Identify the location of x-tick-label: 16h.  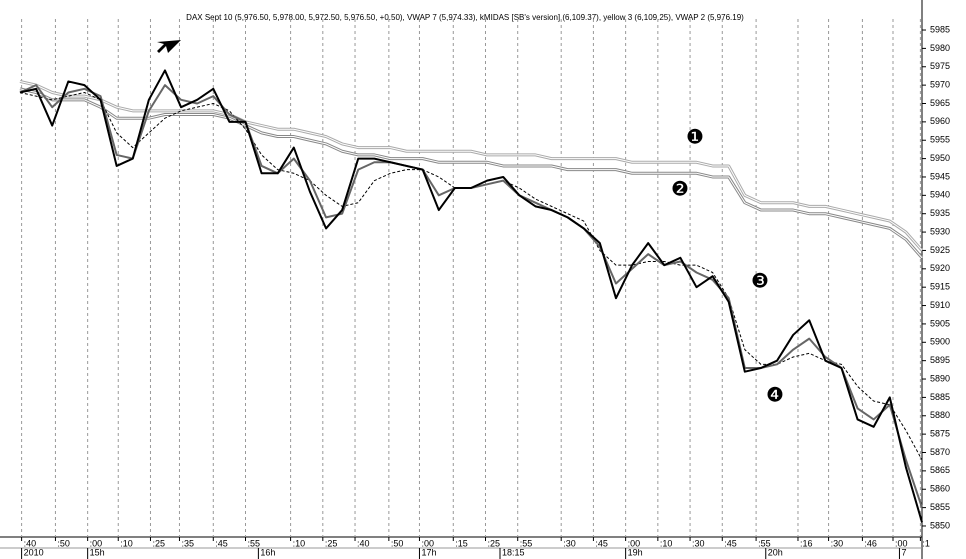
(267, 552).